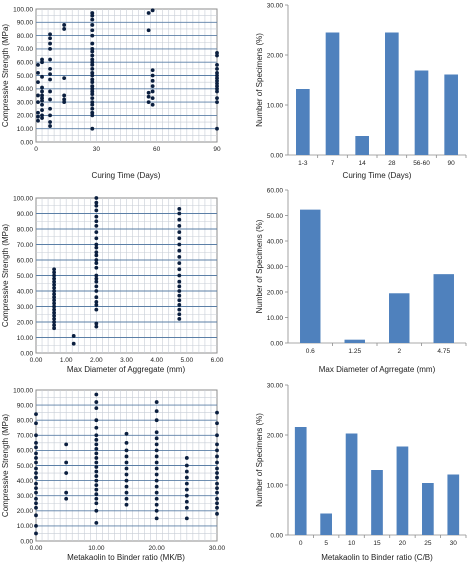 The image size is (474, 564). Describe the element at coordinates (23, 390) in the screenshot. I see `y-tick-label: 100.00` at that location.